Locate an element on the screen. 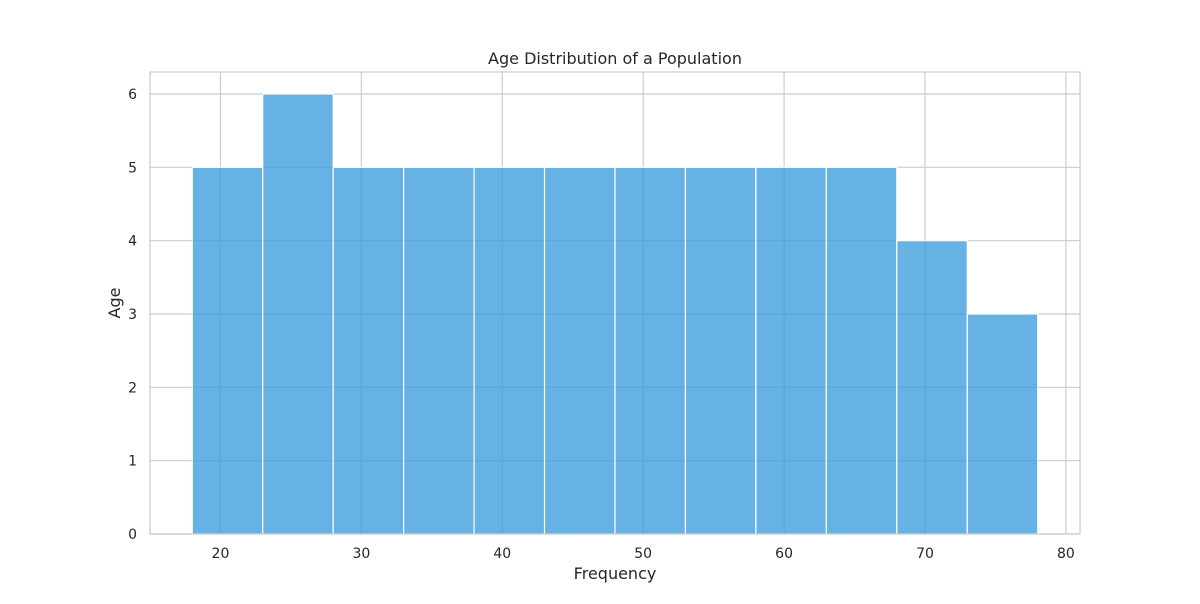 The image size is (1200, 604). x-tick-label: 80 is located at coordinates (1066, 554).